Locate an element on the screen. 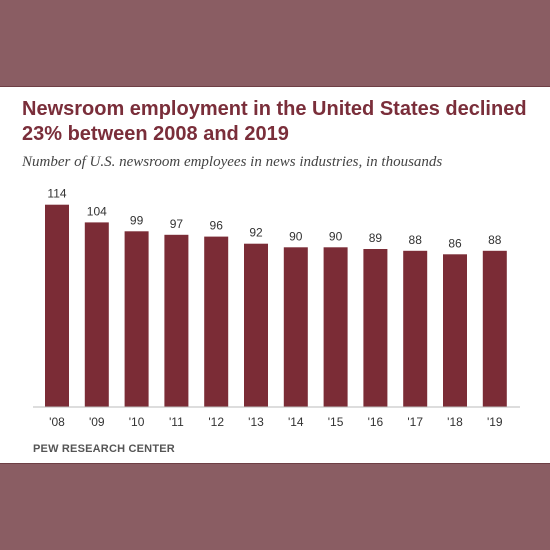  value-label-11: 88 is located at coordinates (495, 240).